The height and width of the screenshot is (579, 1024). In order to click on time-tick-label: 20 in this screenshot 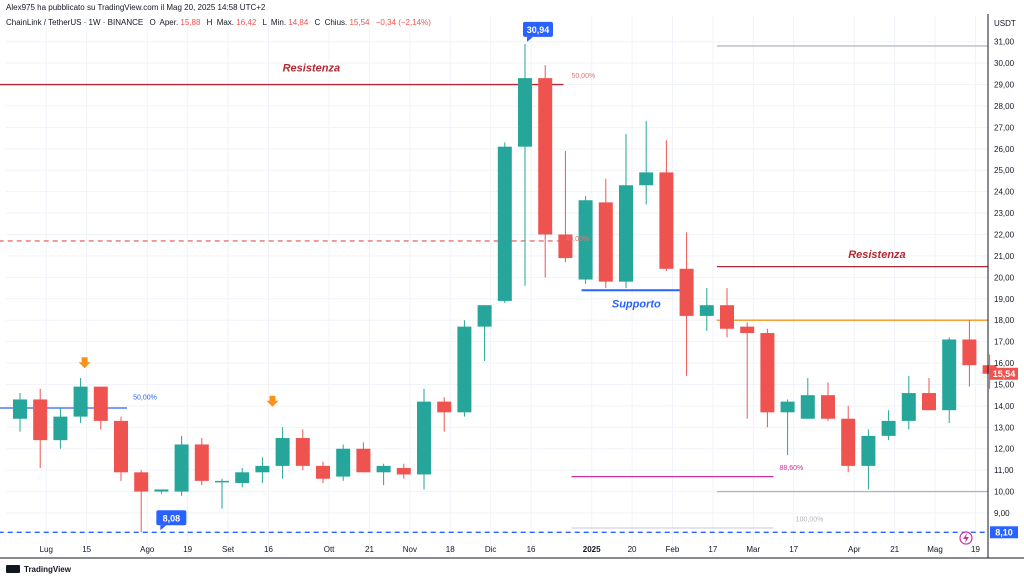, I will do `click(632, 549)`.